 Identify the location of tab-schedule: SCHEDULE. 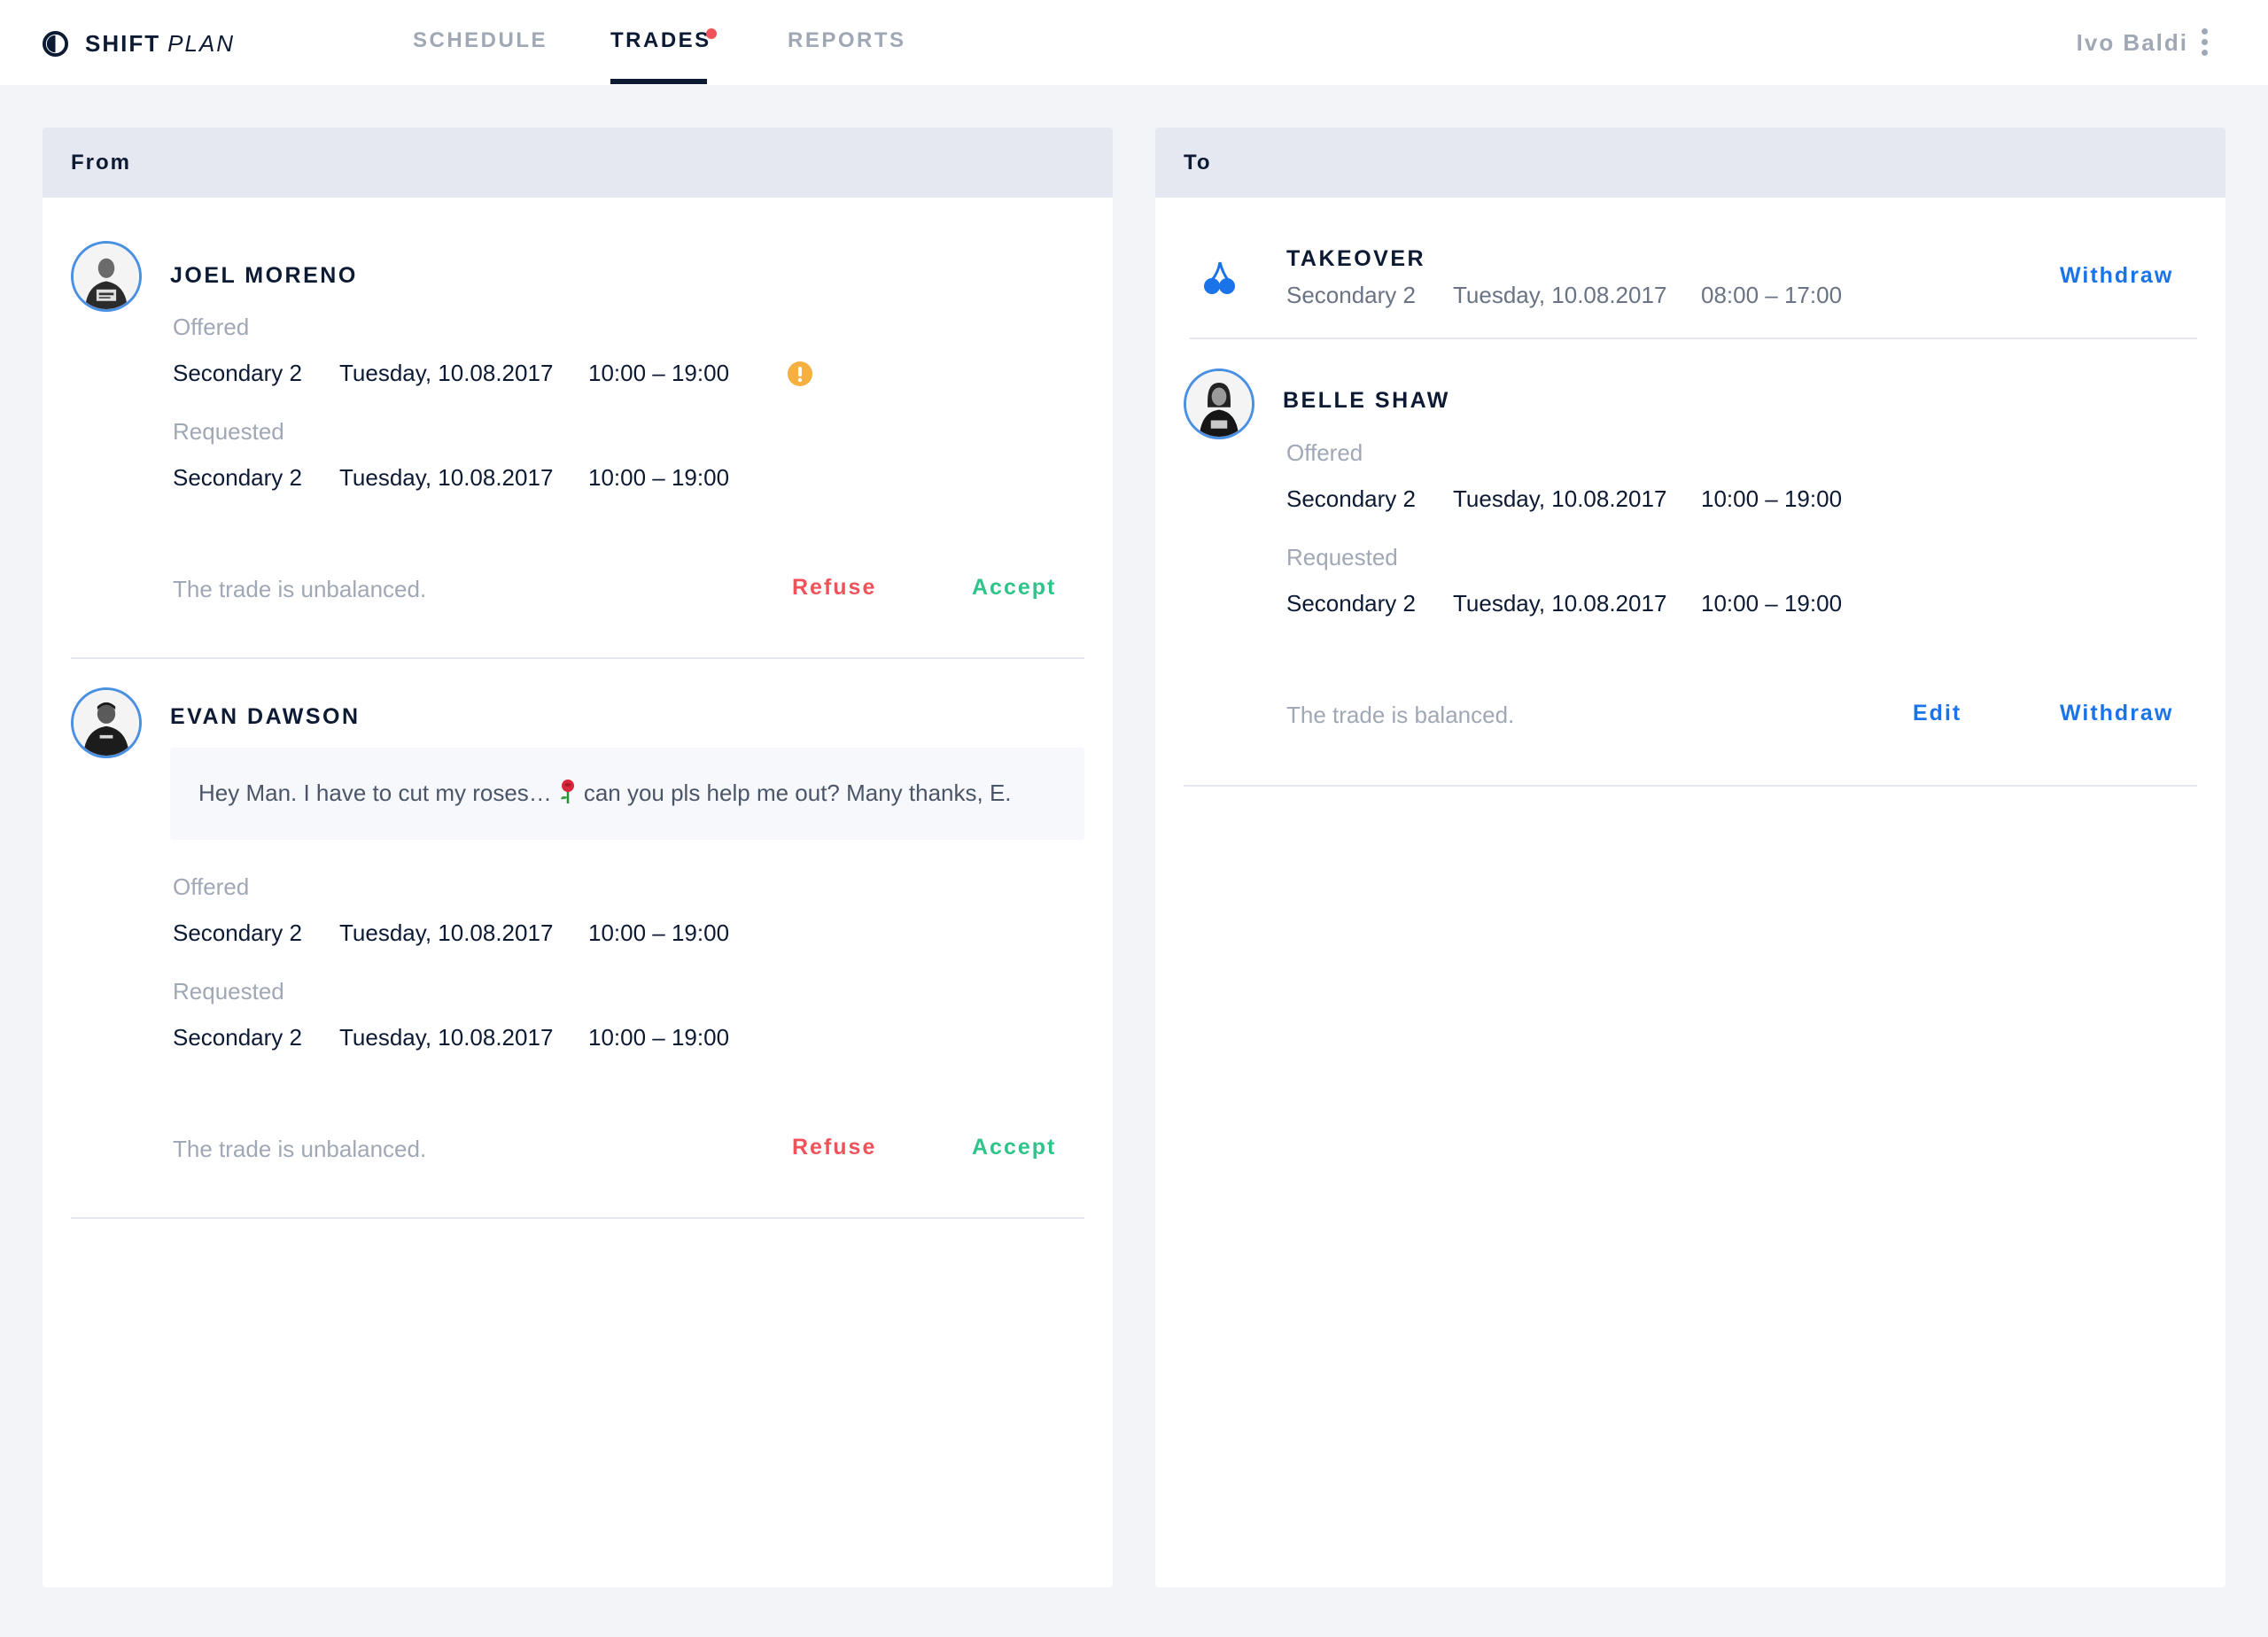
(480, 40).